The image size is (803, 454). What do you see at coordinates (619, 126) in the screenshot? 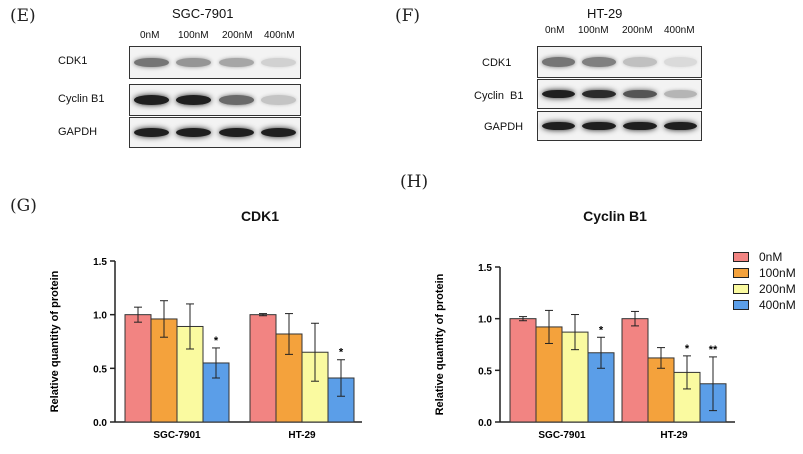
I see `blot-f-strip-gapdh` at bounding box center [619, 126].